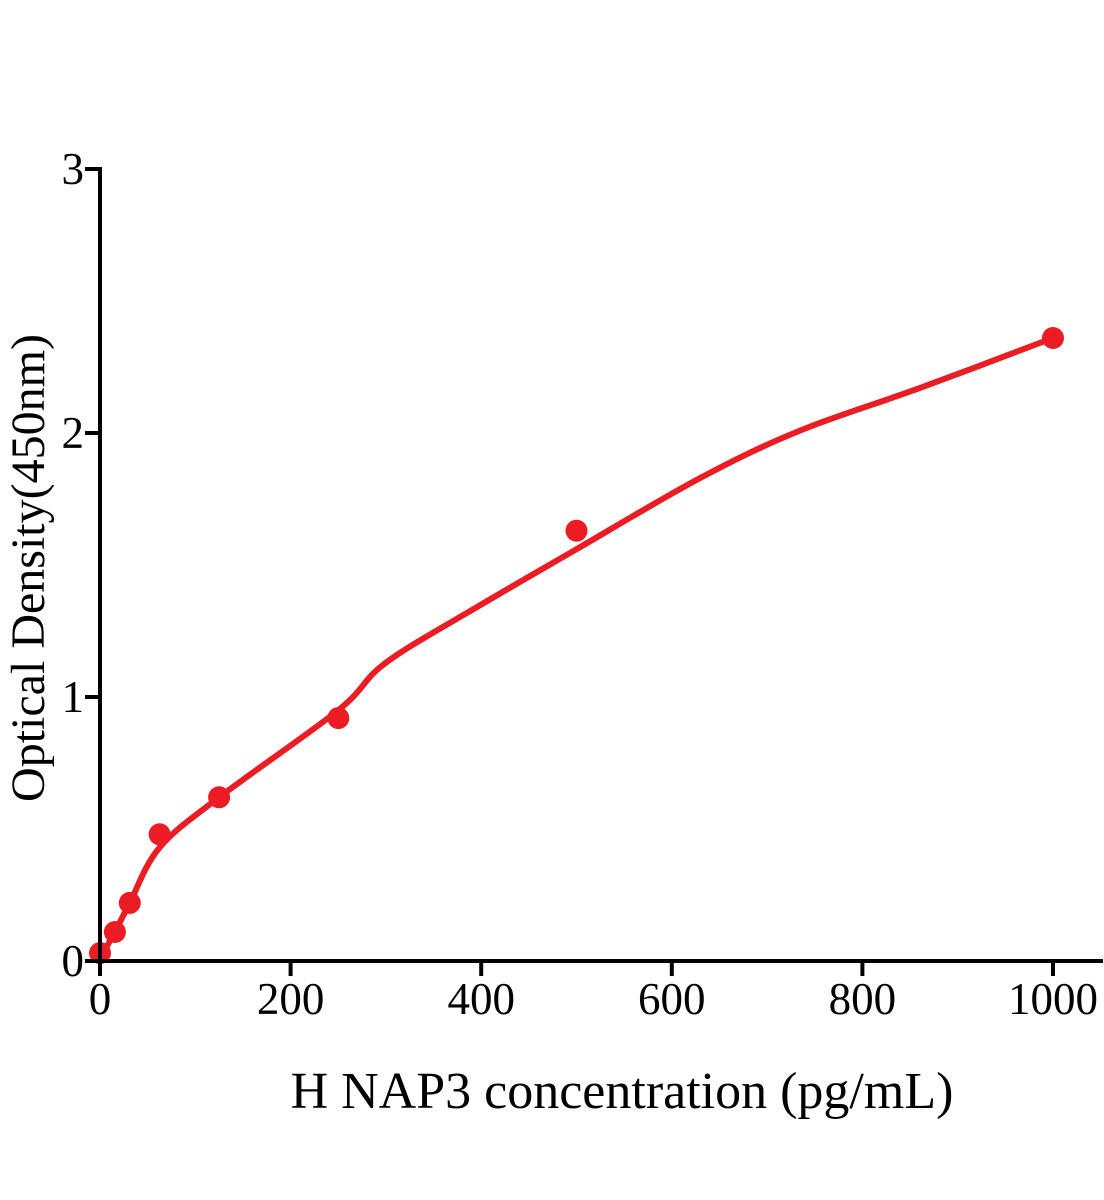 The height and width of the screenshot is (1200, 1104). Describe the element at coordinates (291, 999) in the screenshot. I see `x-tick-label: 200` at that location.